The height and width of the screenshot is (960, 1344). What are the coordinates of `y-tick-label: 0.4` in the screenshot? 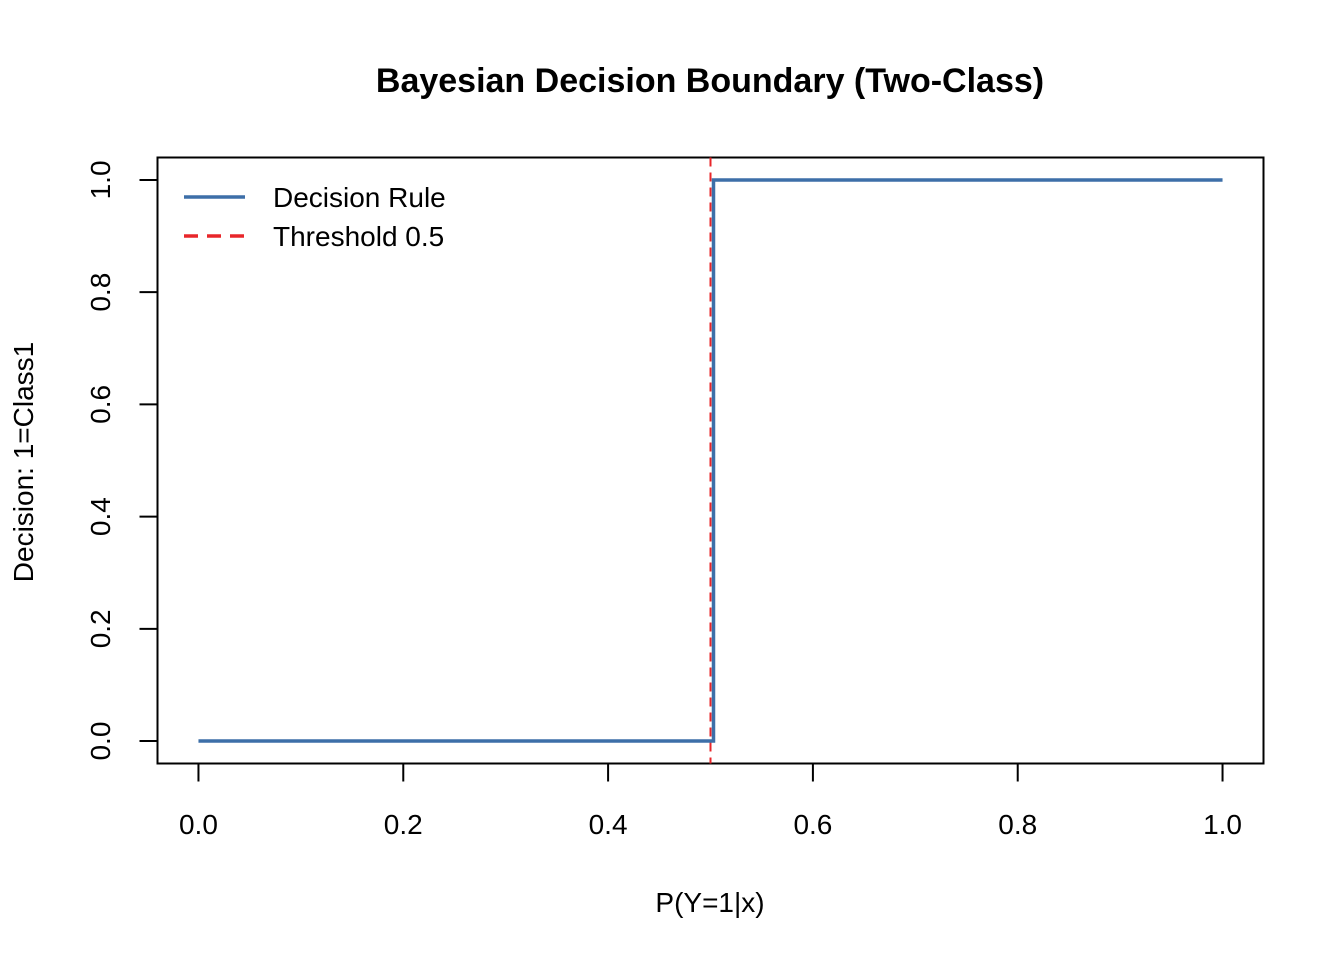 It's located at (100, 516).